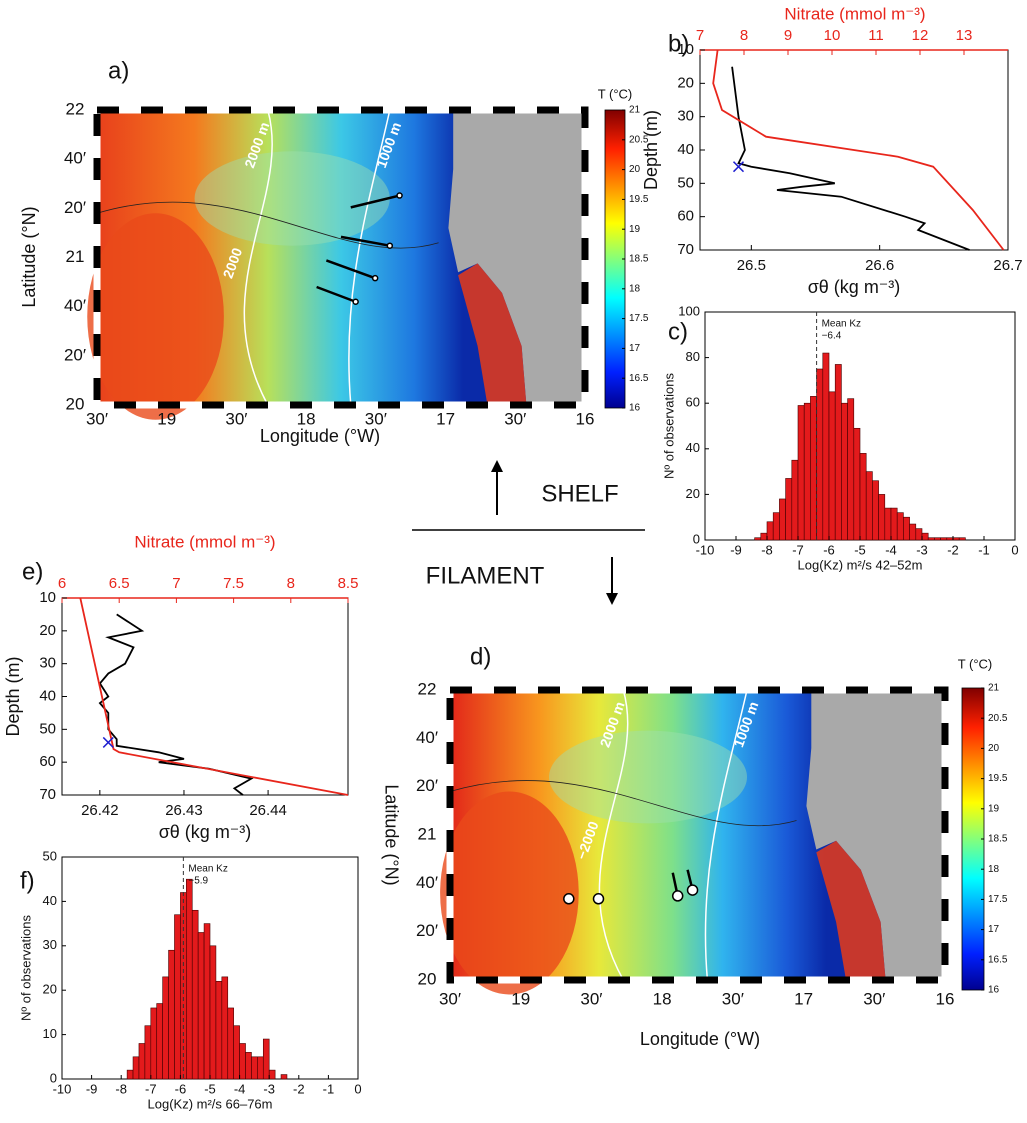  Describe the element at coordinates (998, 718) in the screenshot. I see `colorbar-tick-label: 20.5` at that location.